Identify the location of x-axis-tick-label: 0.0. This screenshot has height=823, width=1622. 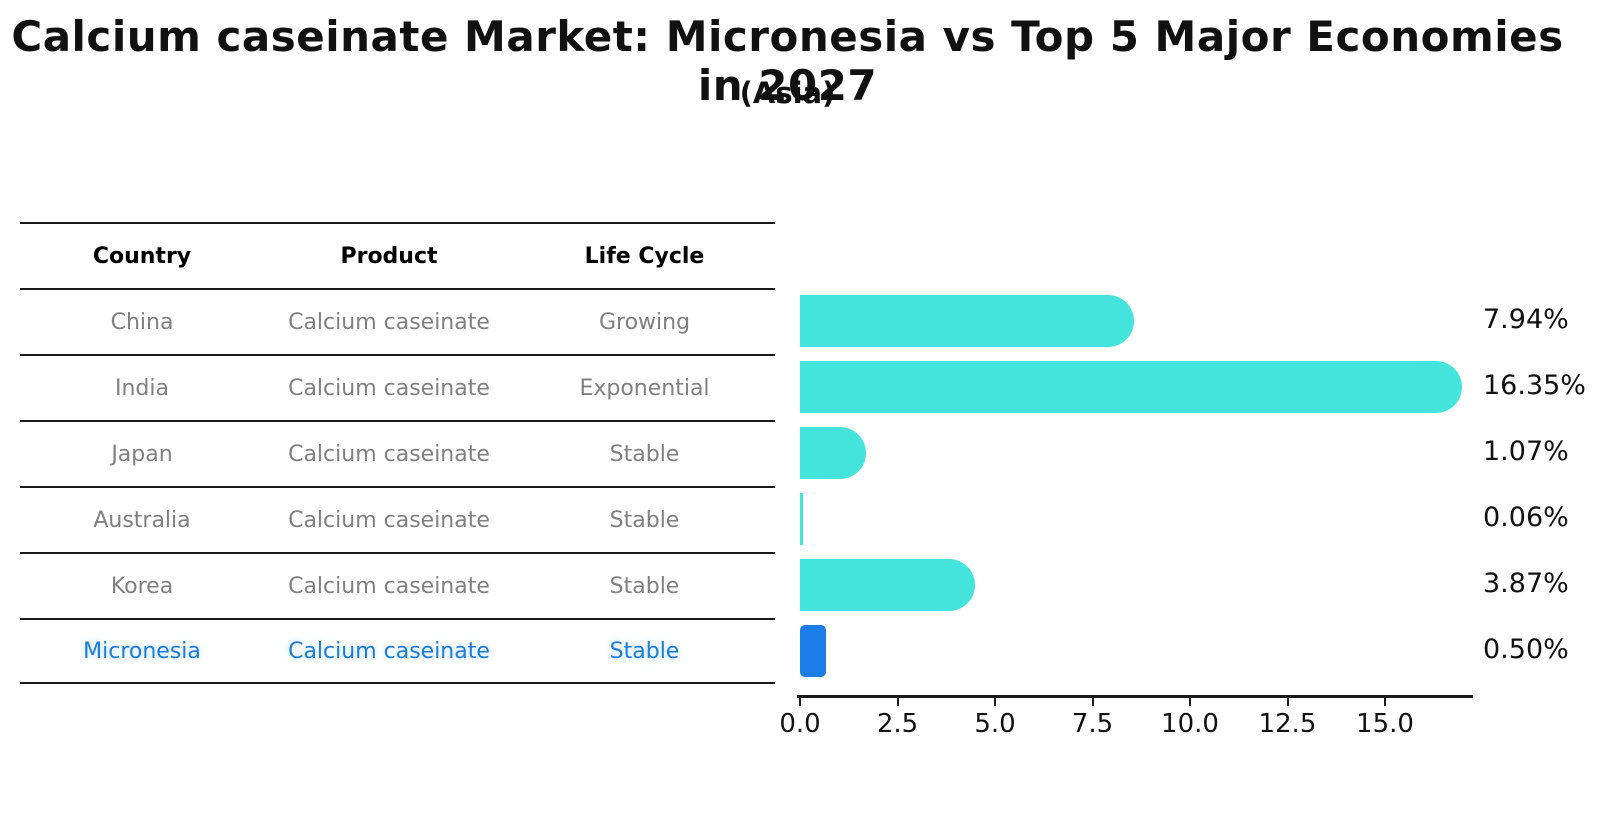
(800, 724).